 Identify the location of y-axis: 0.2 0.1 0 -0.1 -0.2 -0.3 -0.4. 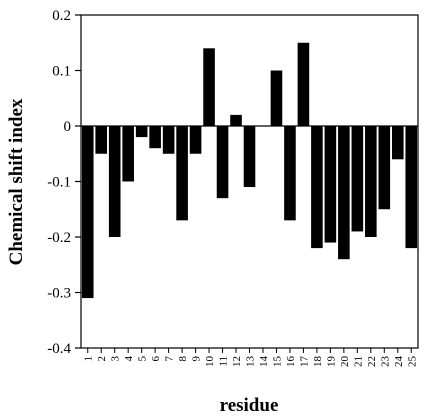
(64, 182).